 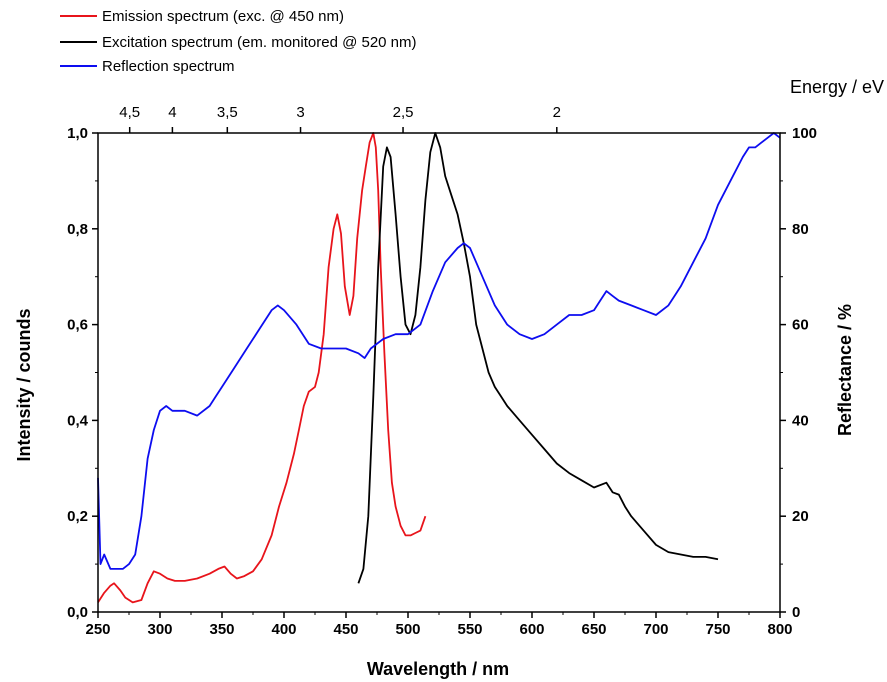 I want to click on x-tick-label: 500, so click(x=407, y=629).